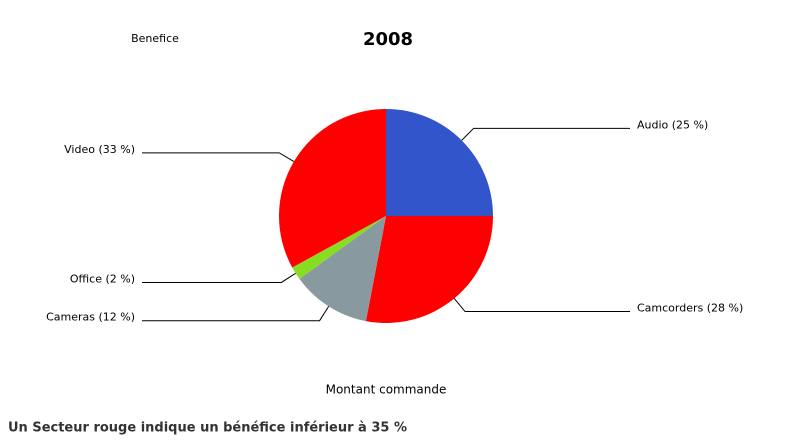  Describe the element at coordinates (102, 278) in the screenshot. I see `data-label: Office (2 %)` at that location.